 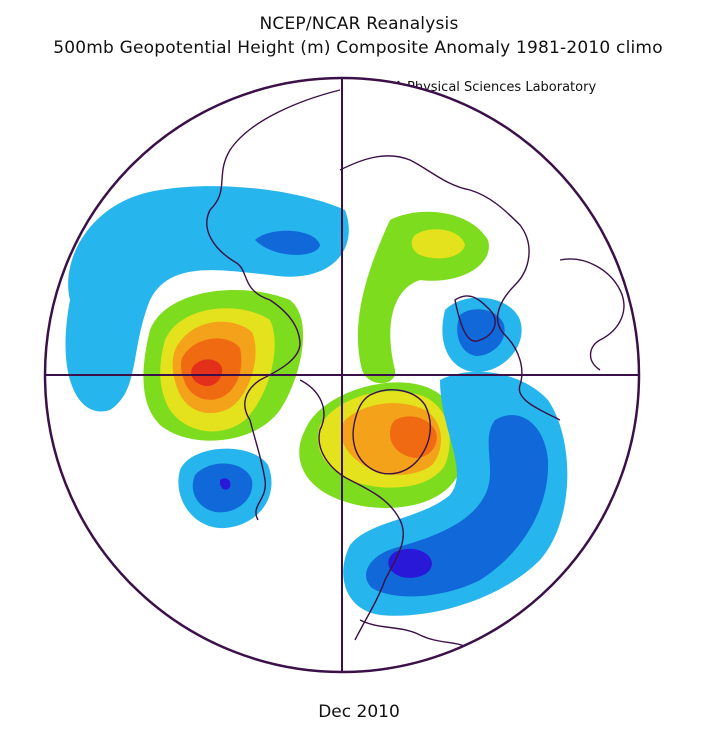 What do you see at coordinates (359, 712) in the screenshot?
I see `date-label: Dec 2010` at bounding box center [359, 712].